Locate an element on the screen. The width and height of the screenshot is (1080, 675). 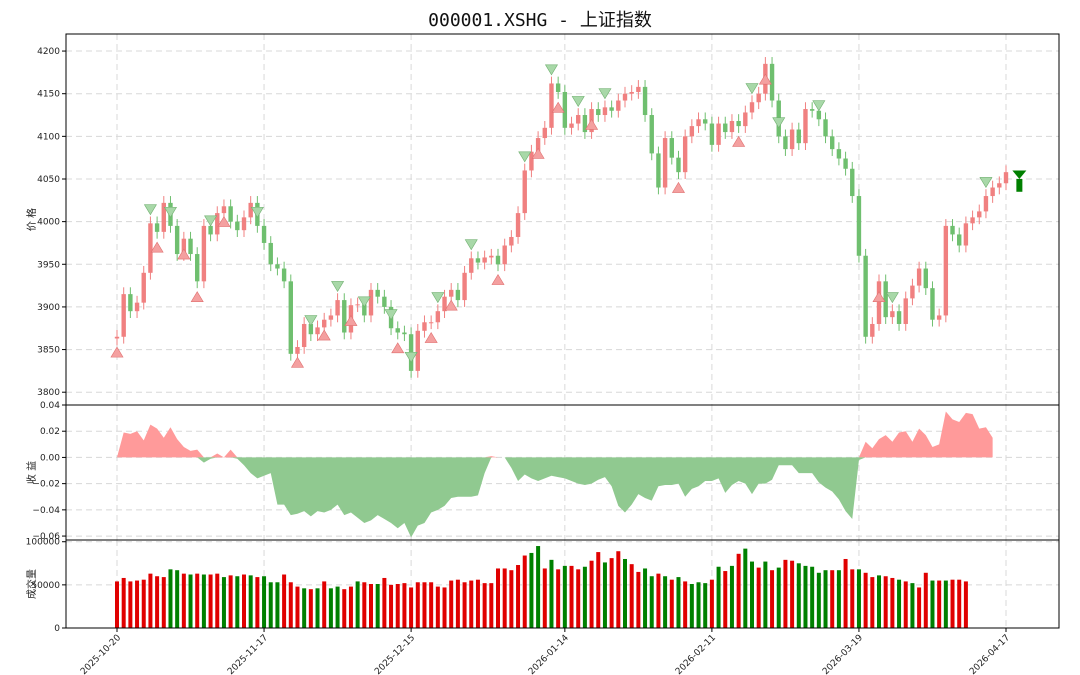
y-tick-label: 4000 is located at coordinates (48, 223).